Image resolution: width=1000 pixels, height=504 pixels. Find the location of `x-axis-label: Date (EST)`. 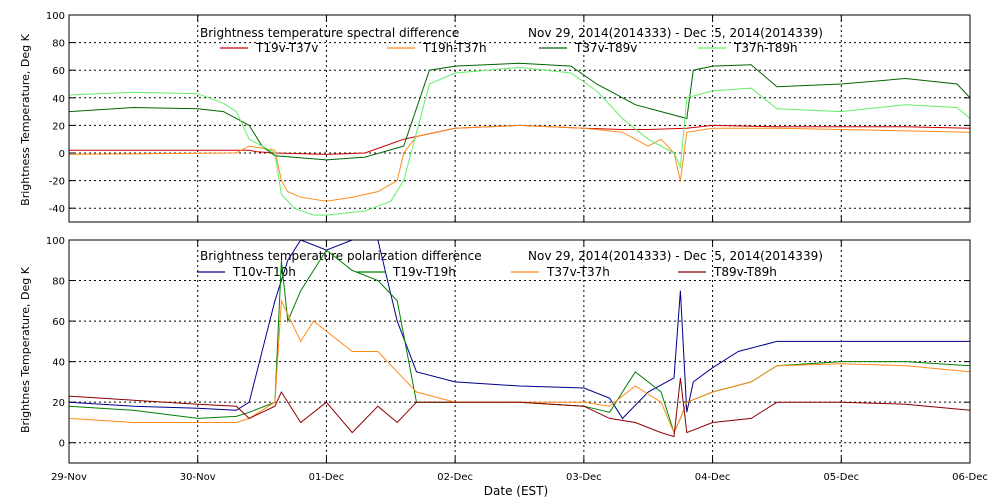

x-axis-label: Date (EST) is located at coordinates (516, 491).